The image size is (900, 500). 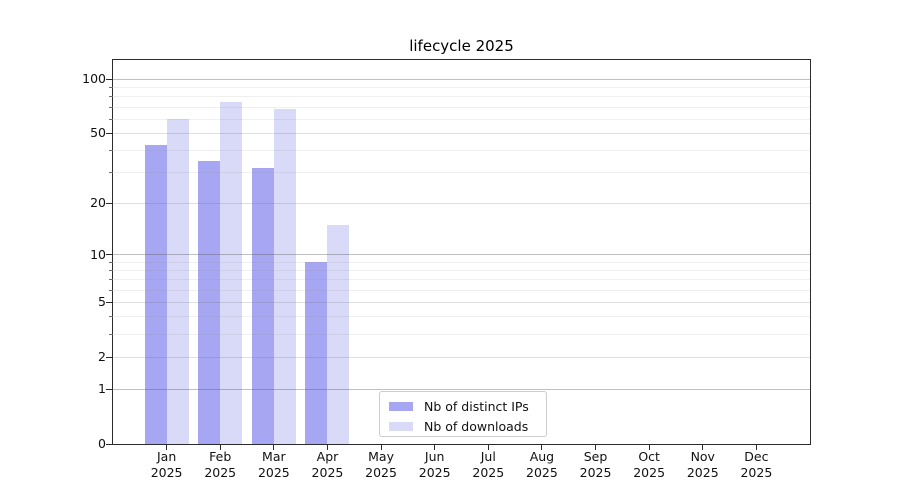 What do you see at coordinates (98, 133) in the screenshot?
I see `y-tick-label: 50` at bounding box center [98, 133].